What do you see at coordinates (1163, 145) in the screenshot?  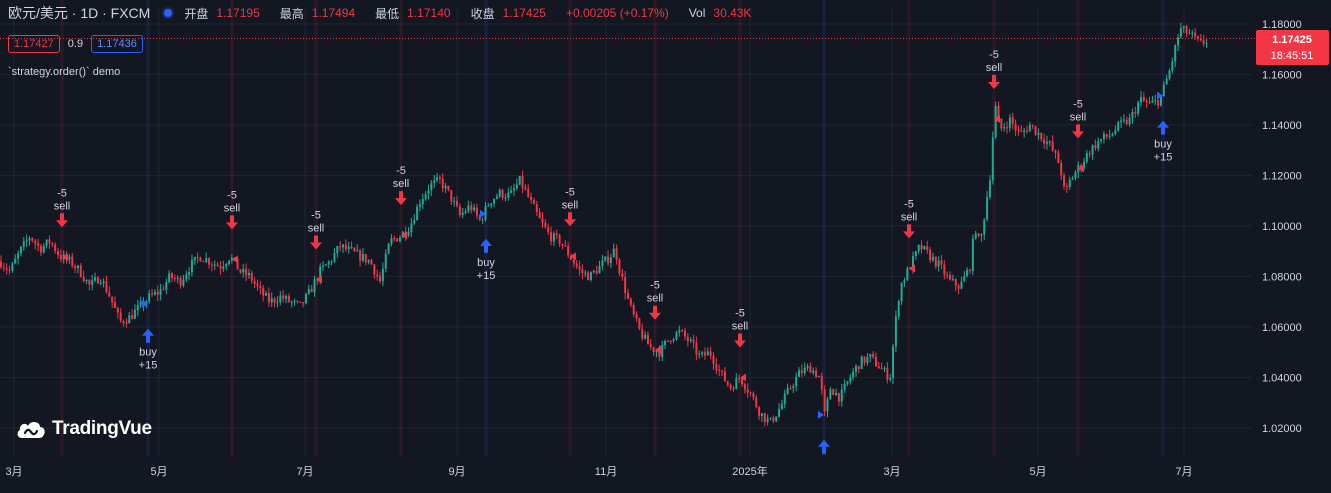 I see `buy-signal-label: buy` at bounding box center [1163, 145].